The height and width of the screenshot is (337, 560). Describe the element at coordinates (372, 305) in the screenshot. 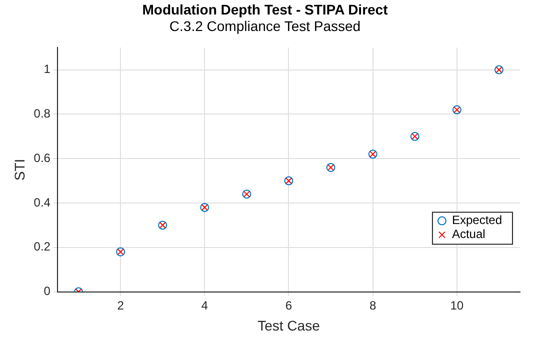

I see `x-tick-label: 8` at that location.